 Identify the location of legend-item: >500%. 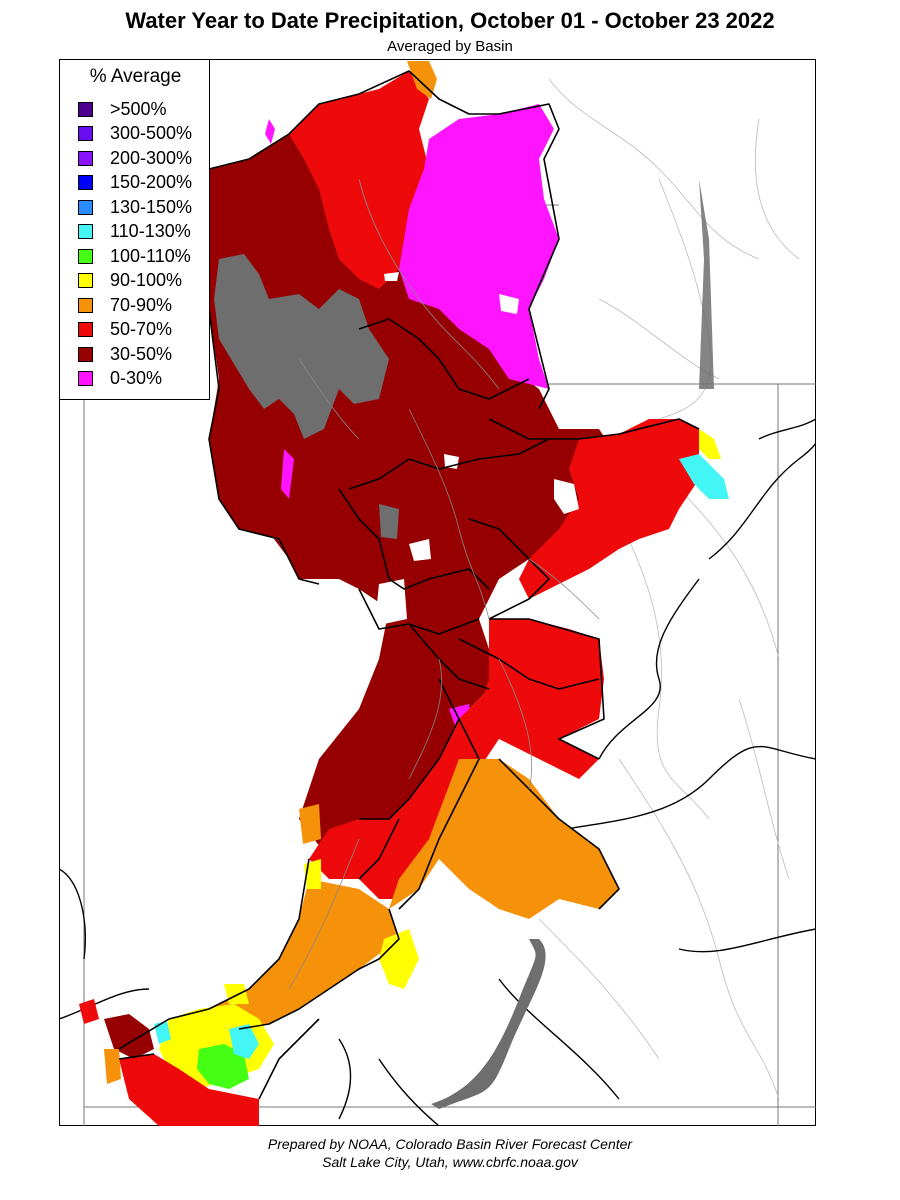
(122, 109).